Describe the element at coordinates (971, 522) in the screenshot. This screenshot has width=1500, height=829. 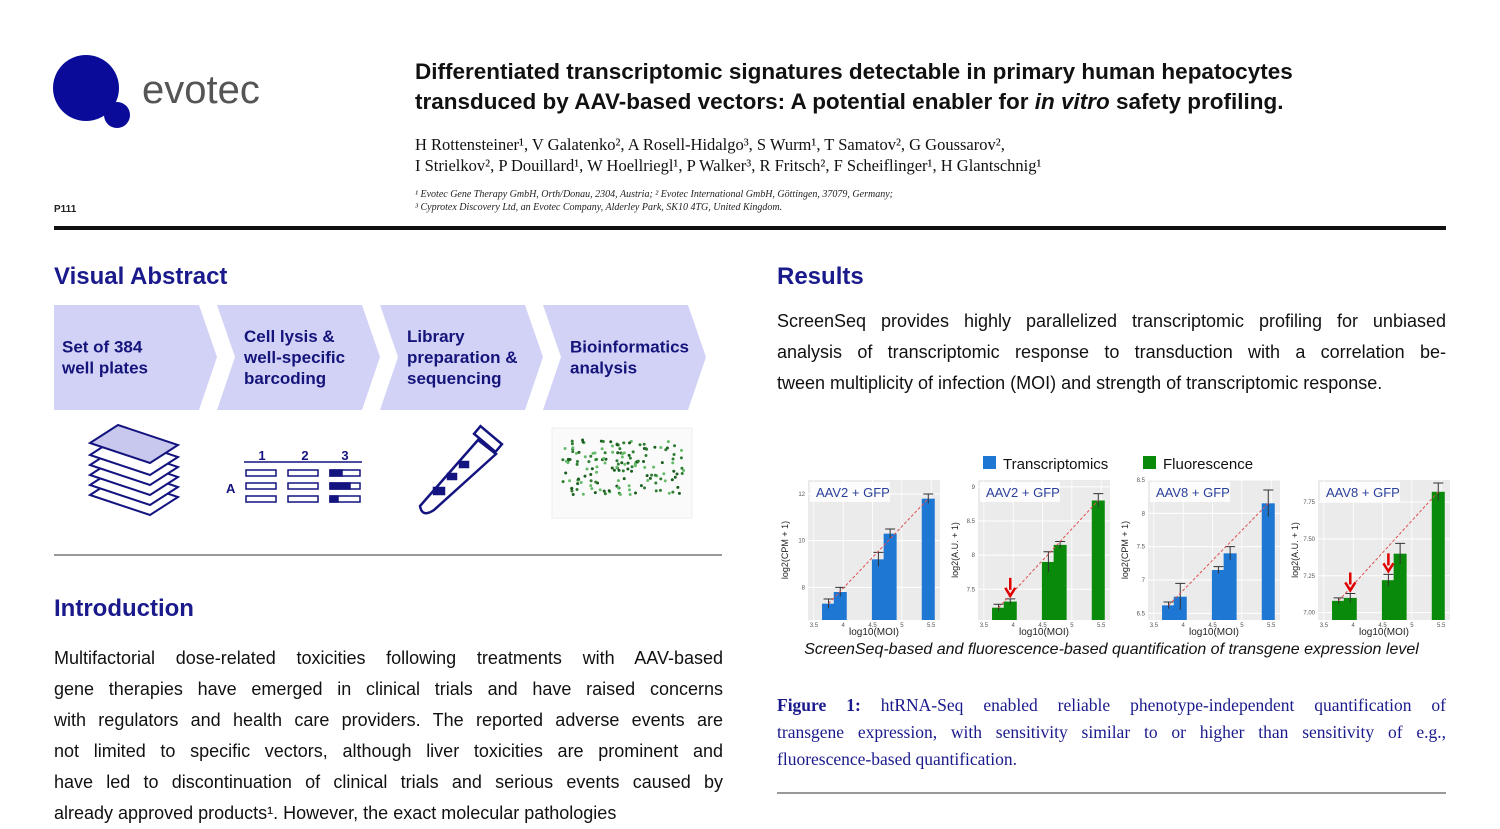
I see `y-tick-label: 8.5` at that location.